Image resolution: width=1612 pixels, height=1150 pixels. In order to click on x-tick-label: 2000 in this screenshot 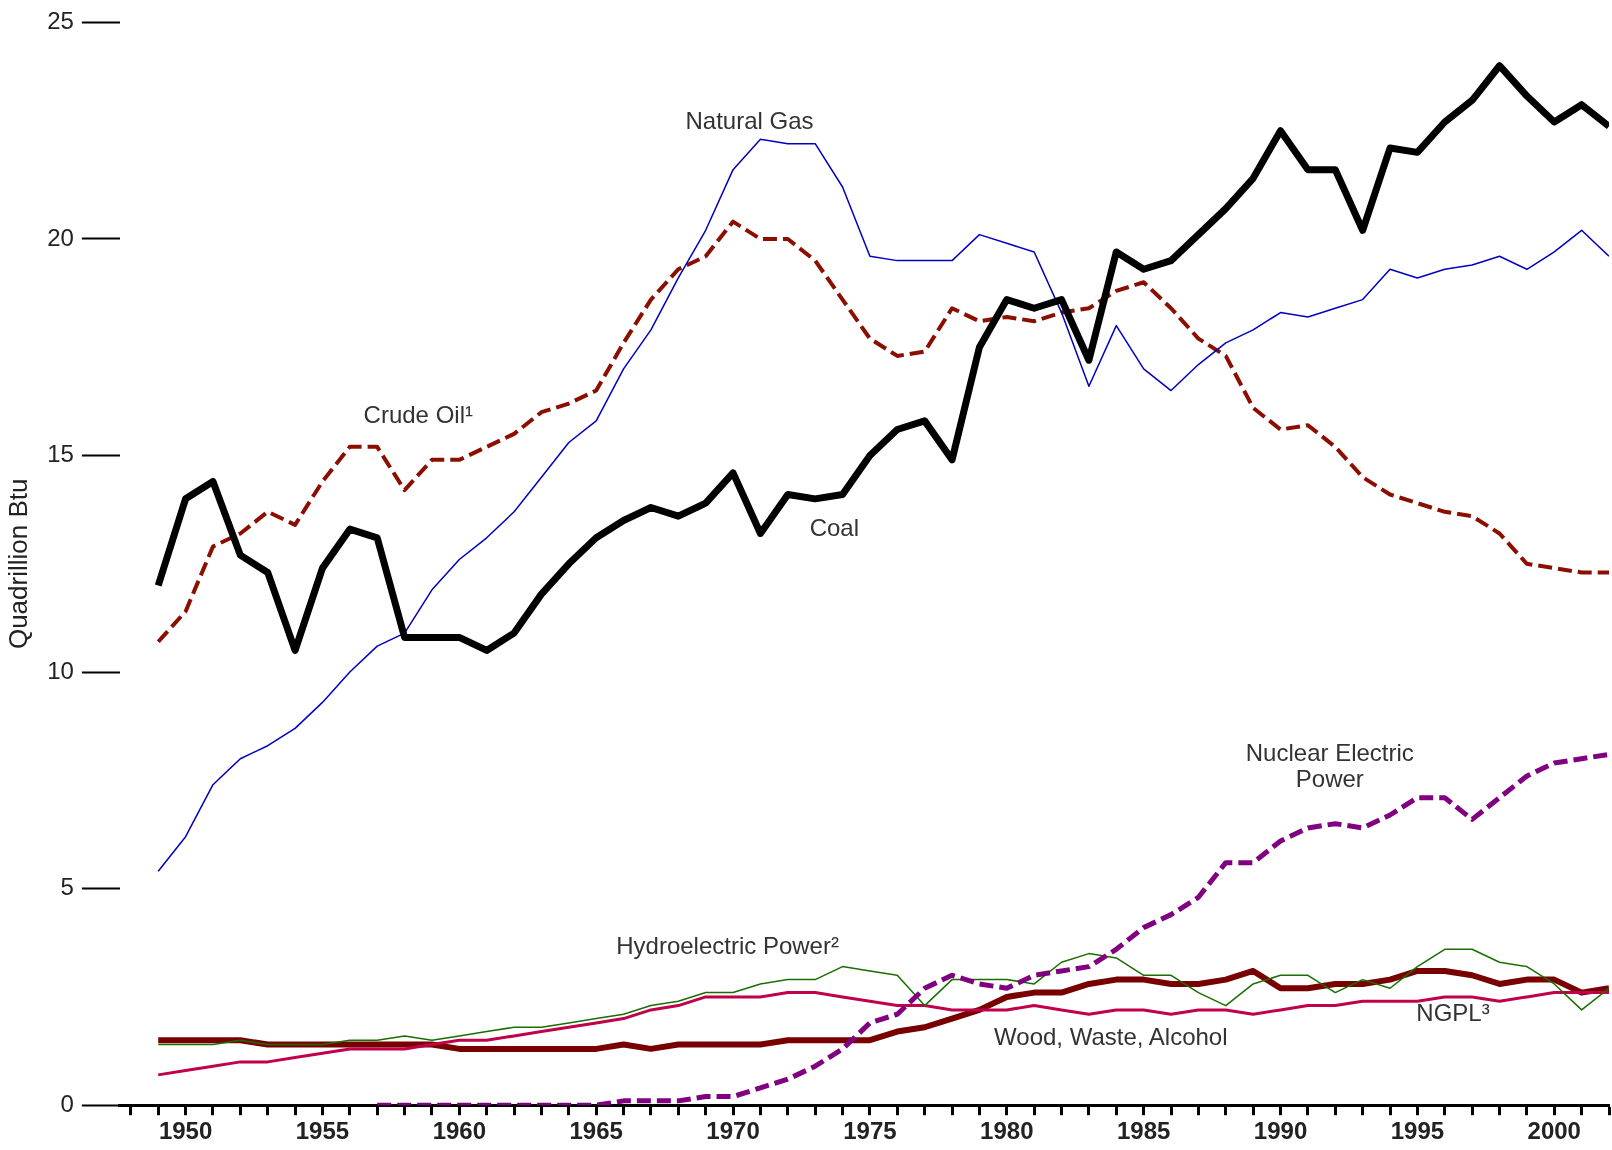, I will do `click(1554, 1131)`.